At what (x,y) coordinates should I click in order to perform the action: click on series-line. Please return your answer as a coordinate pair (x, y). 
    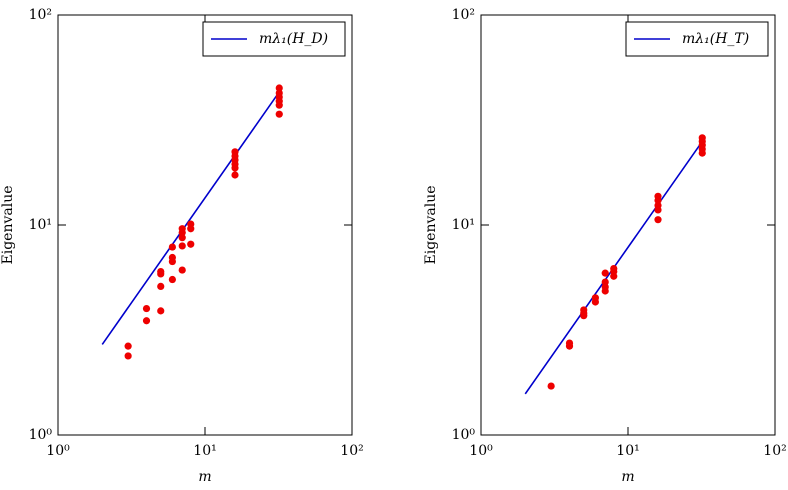
    Looking at the image, I should click on (190, 218).